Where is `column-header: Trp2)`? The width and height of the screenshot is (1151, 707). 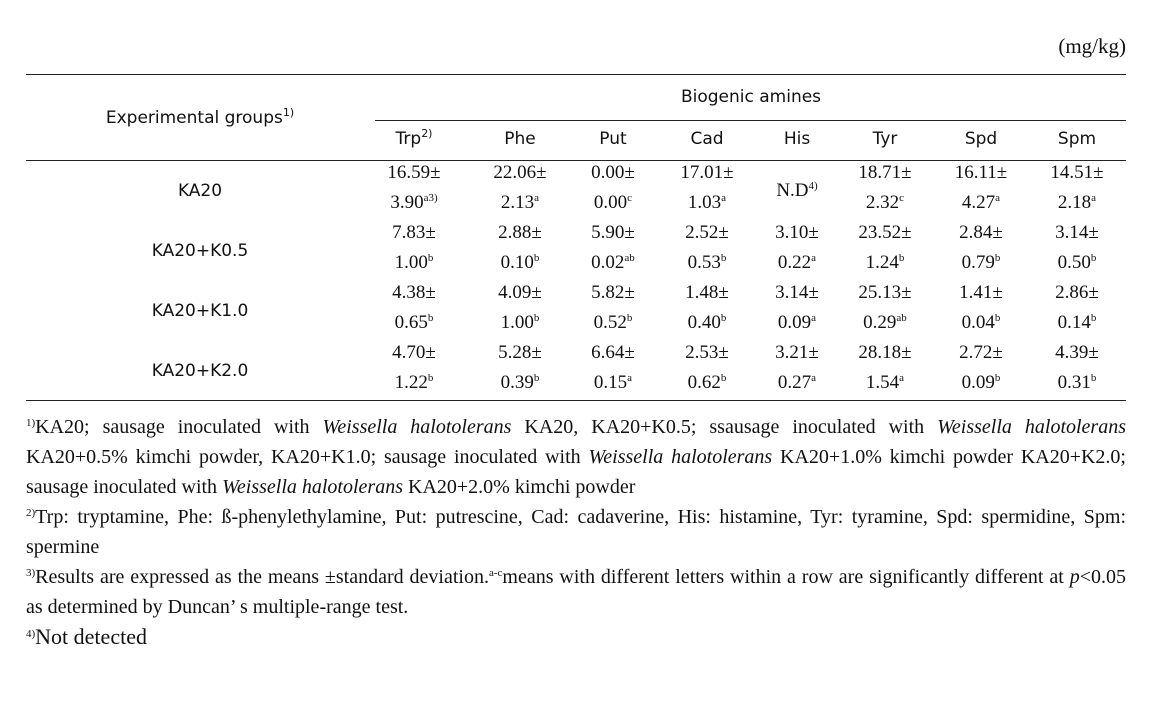 column-header: Trp2) is located at coordinates (414, 139).